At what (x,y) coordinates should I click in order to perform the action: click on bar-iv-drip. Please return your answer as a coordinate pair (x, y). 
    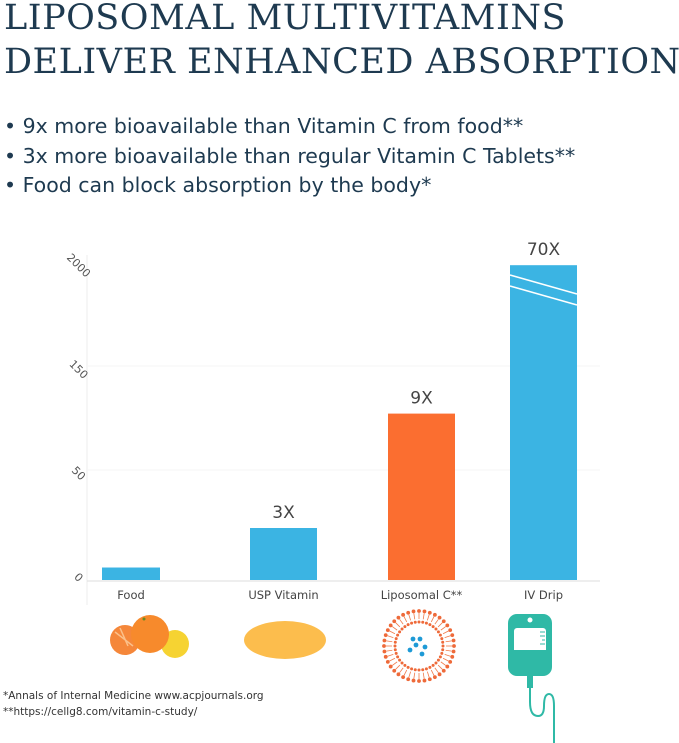
    Looking at the image, I should click on (543, 422).